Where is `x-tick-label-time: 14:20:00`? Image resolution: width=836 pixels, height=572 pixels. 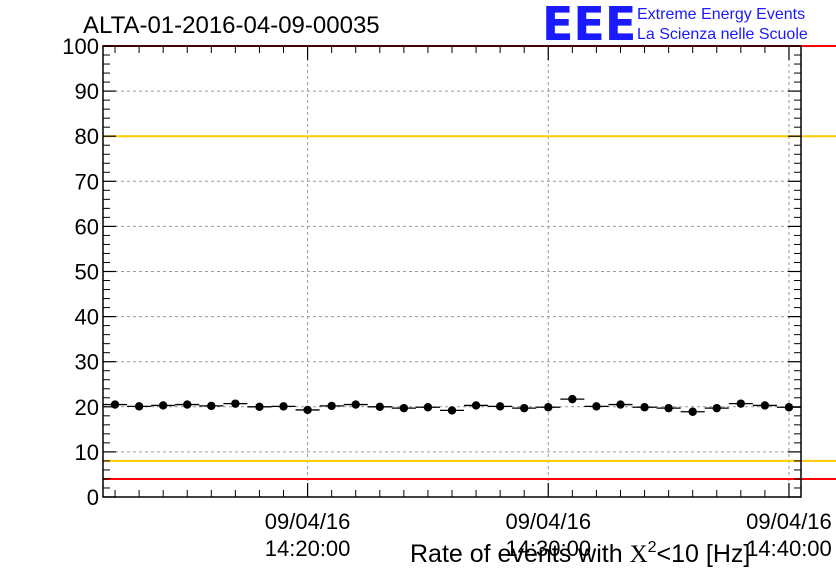
x-tick-label-time: 14:20:00 is located at coordinates (308, 548).